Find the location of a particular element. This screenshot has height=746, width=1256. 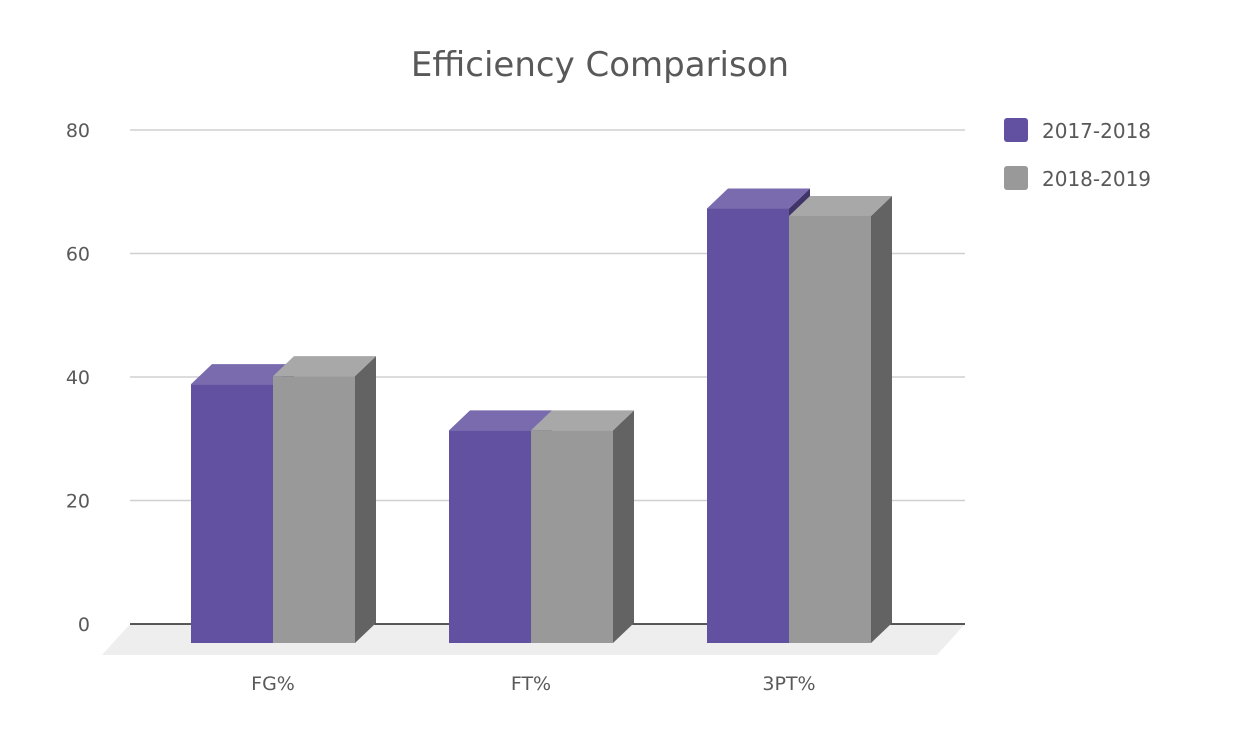

y-tick-label: 60 is located at coordinates (78, 255).